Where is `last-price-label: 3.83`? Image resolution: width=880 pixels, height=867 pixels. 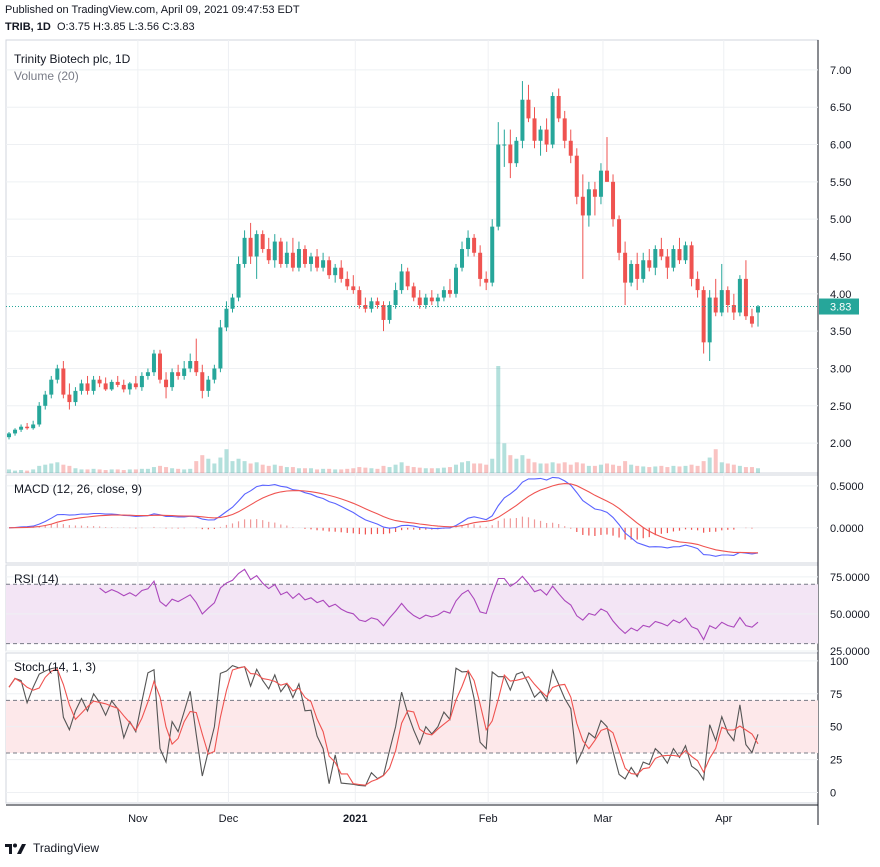
last-price-label: 3.83 is located at coordinates (840, 308).